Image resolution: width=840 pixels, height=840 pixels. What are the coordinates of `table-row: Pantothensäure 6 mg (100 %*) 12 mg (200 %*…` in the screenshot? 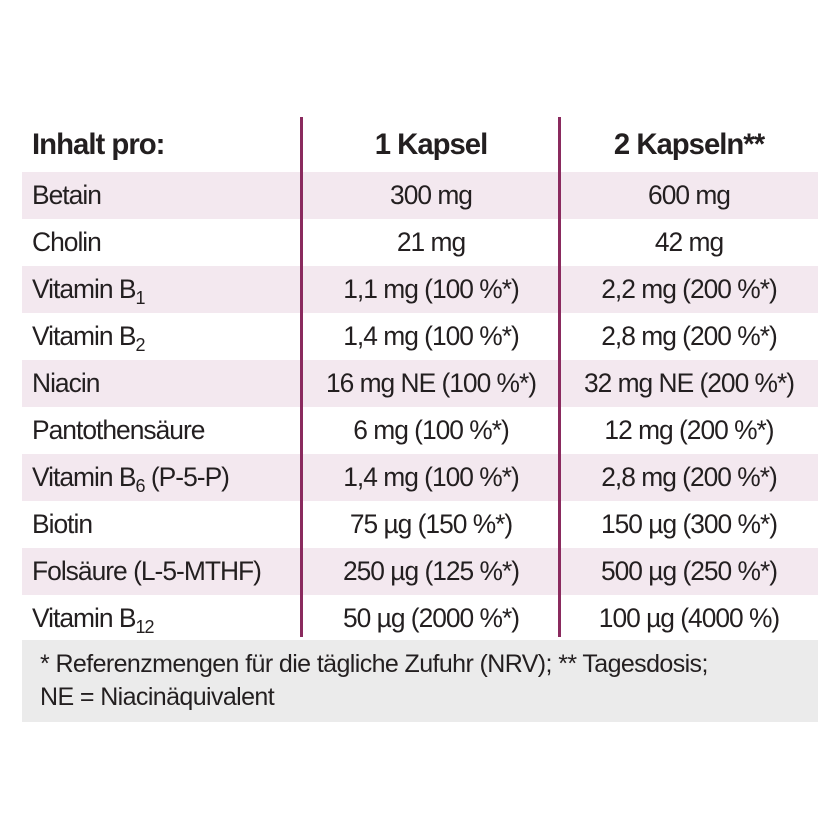 It's located at (420, 430).